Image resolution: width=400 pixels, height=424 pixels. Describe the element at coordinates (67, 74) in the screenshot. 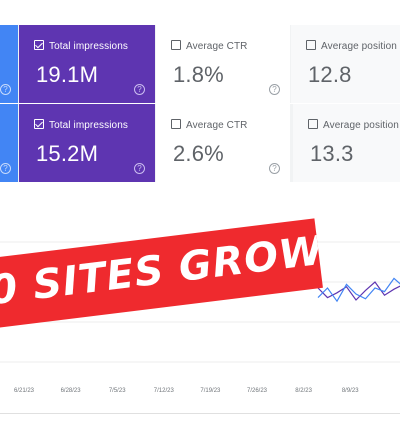

I see `impressions-value: 19.1M` at that location.